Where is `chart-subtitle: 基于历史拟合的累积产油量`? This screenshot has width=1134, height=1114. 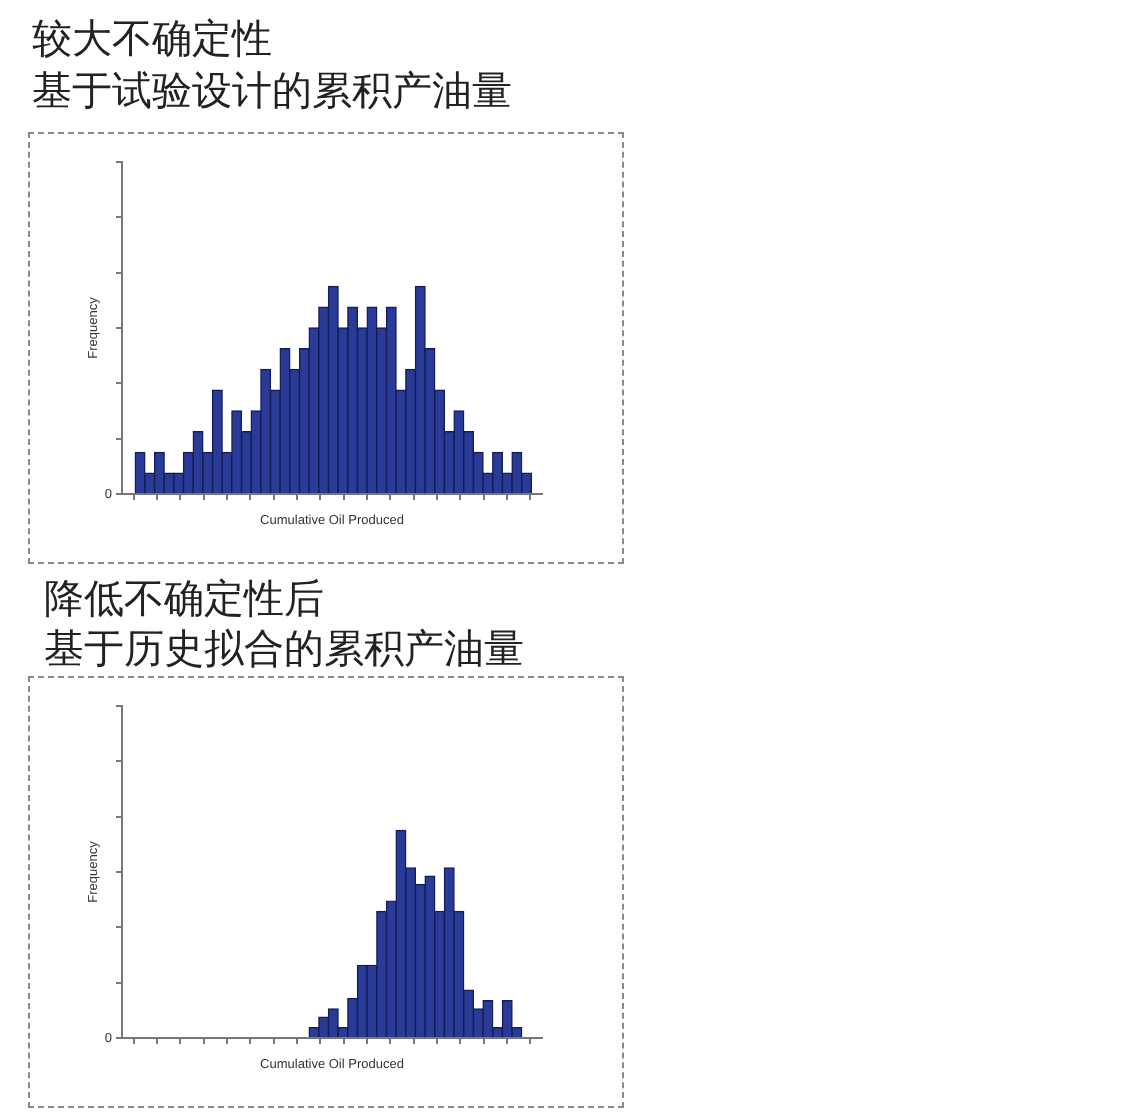 chart-subtitle: 基于历史拟合的累积产油量 is located at coordinates (284, 648).